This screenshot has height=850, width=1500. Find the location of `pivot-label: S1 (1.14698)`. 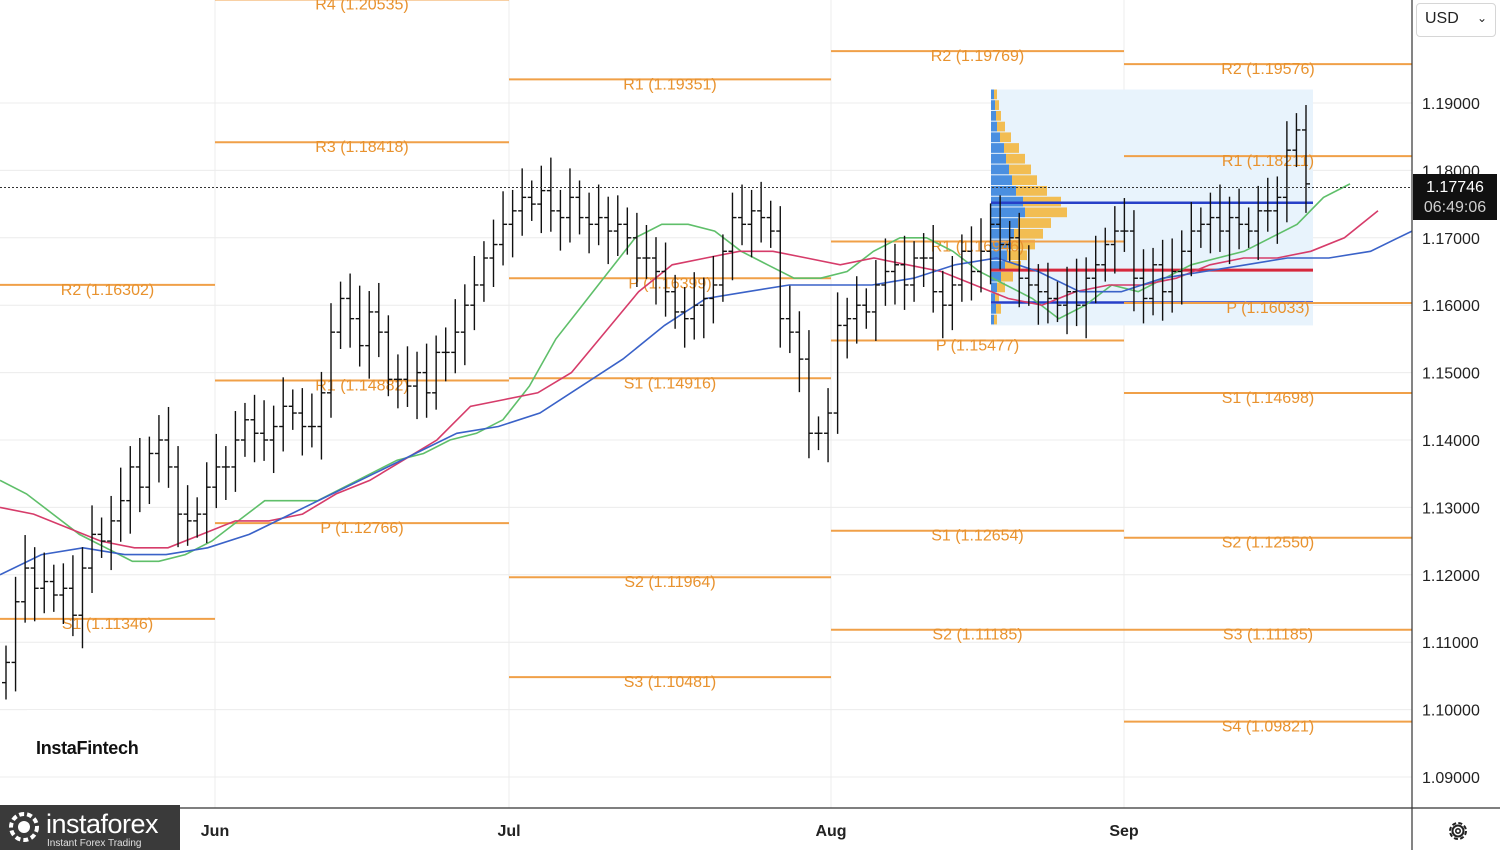

pivot-label: S1 (1.14698) is located at coordinates (1268, 398).